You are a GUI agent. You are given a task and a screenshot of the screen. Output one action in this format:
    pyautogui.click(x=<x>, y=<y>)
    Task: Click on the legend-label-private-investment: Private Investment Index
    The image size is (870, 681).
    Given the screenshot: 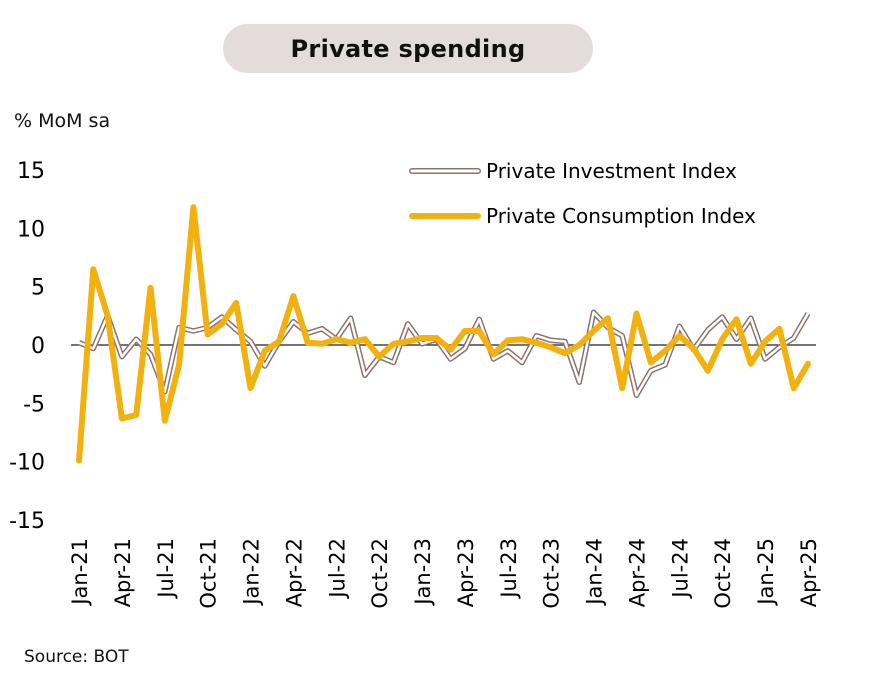 What is the action you would take?
    pyautogui.click(x=611, y=171)
    